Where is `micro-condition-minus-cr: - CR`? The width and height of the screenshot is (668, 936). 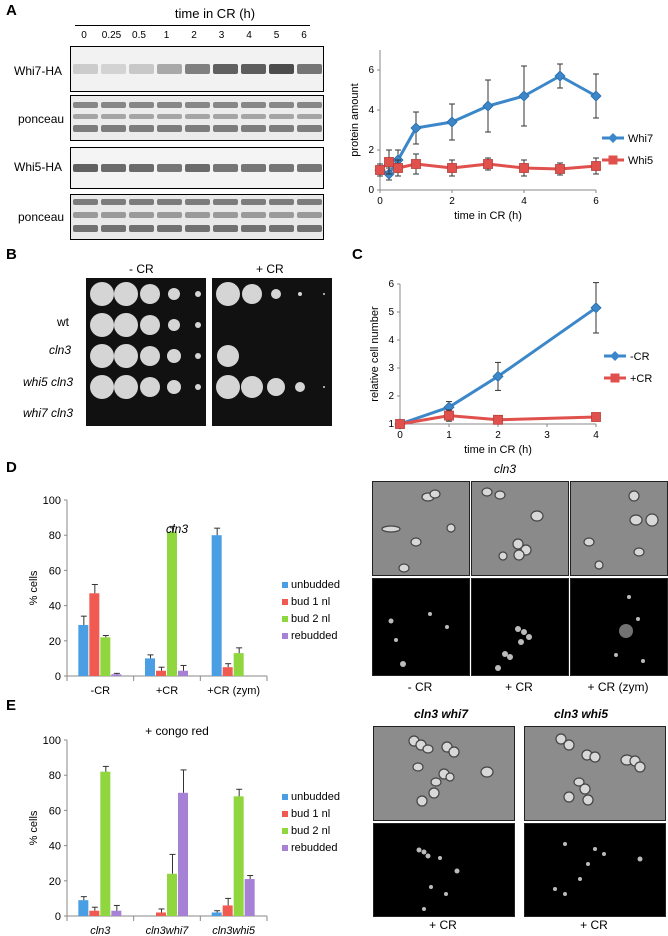 micro-condition-minus-cr: - CR is located at coordinates (420, 687).